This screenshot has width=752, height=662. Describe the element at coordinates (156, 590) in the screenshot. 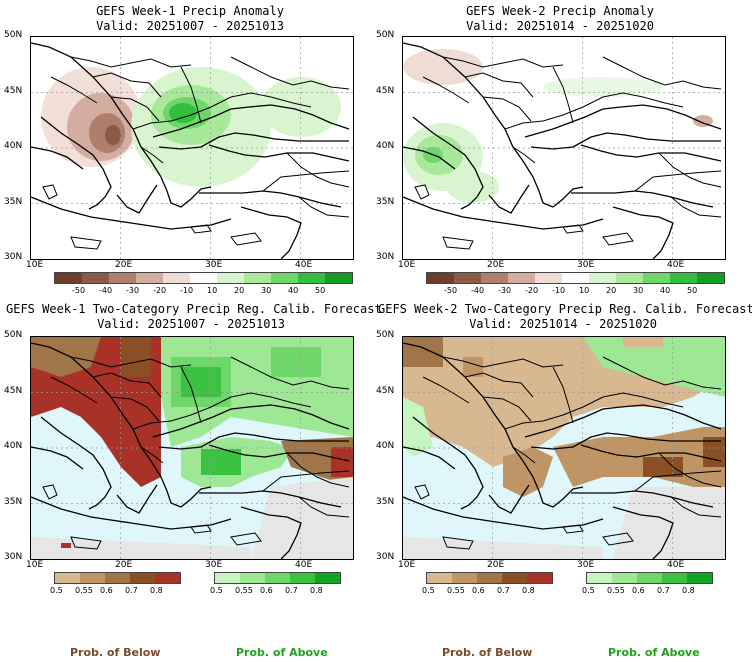

I see `p3-below-colorbar-label: 0.8` at that location.